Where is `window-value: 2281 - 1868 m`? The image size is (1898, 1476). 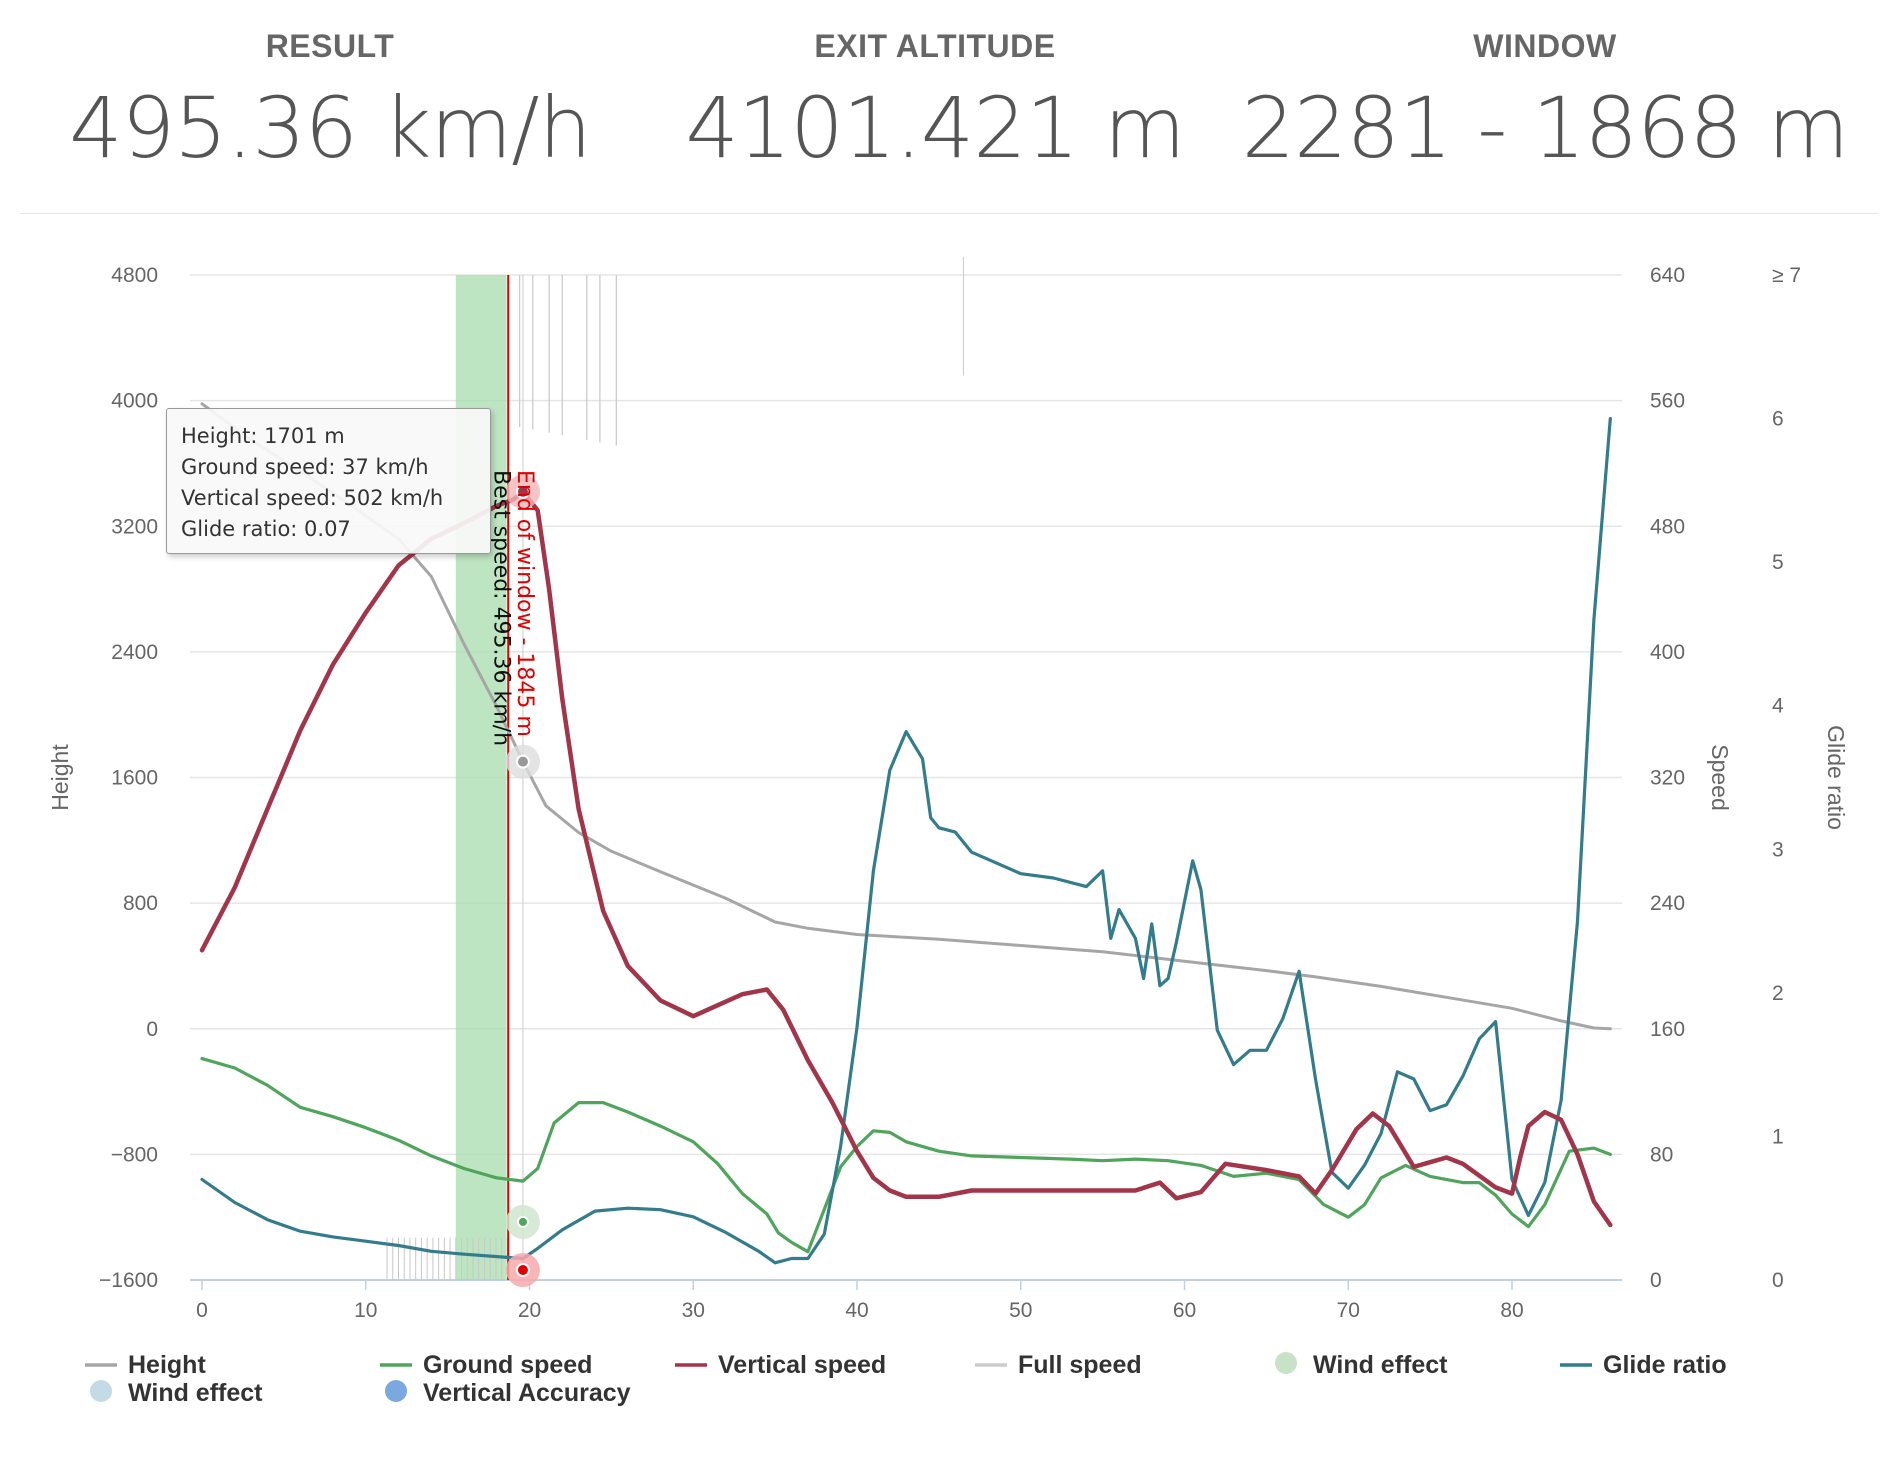 window-value: 2281 - 1868 m is located at coordinates (1545, 128).